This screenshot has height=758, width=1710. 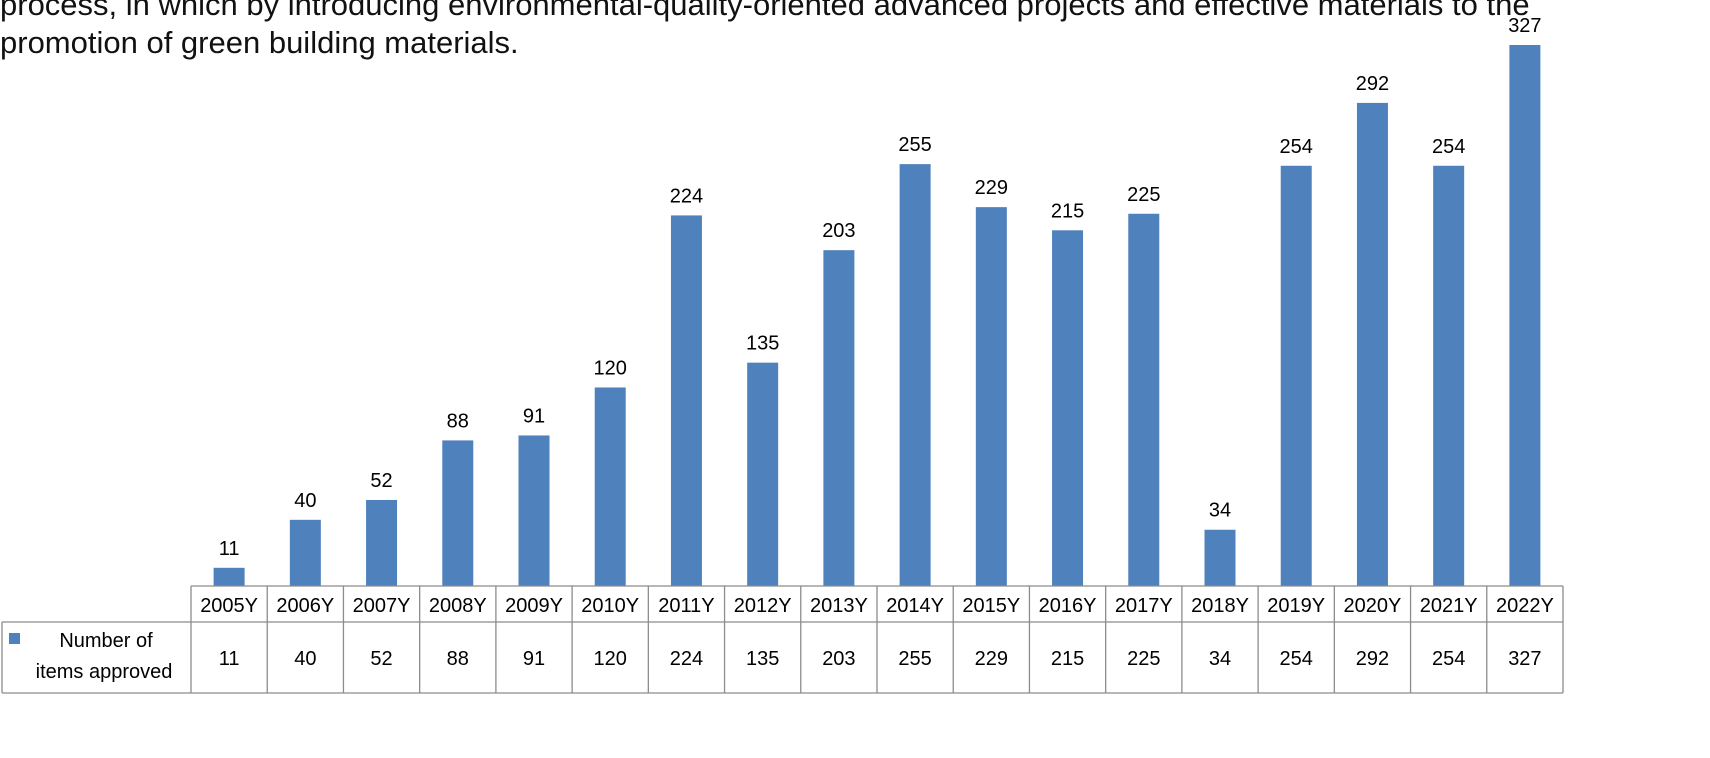 I want to click on data-label-2022Y: 327, so click(x=1524, y=26).